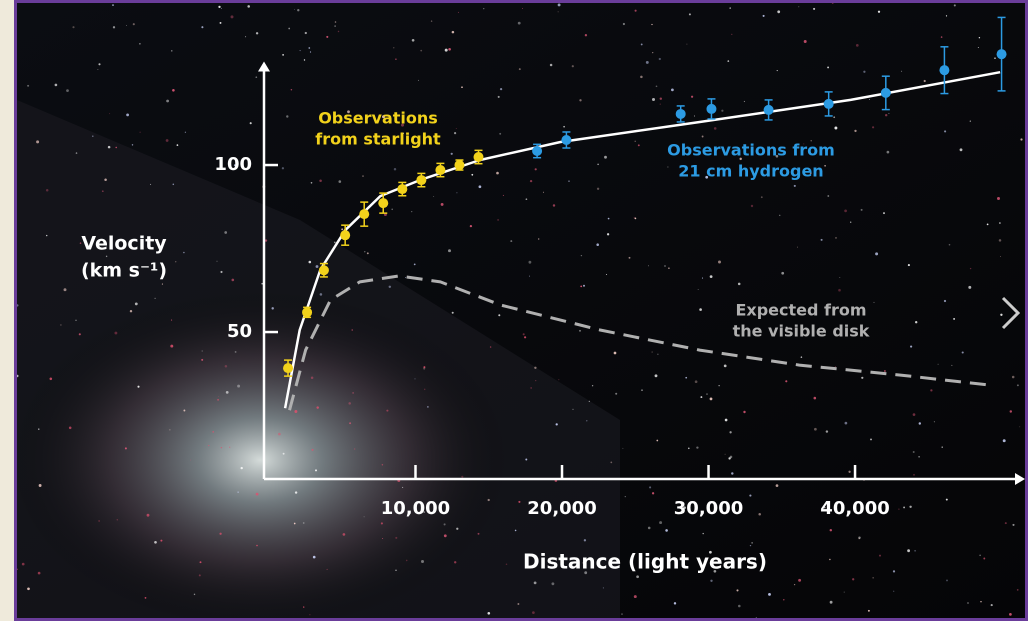 The image size is (1028, 621). I want to click on series-label: Observations from, so click(751, 150).